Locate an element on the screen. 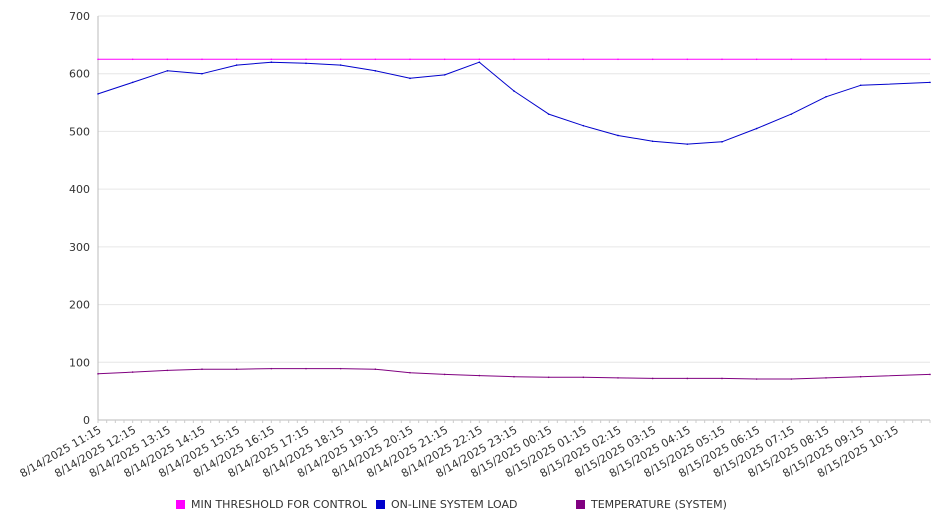  legend-swatch-min-threshold is located at coordinates (180, 504).